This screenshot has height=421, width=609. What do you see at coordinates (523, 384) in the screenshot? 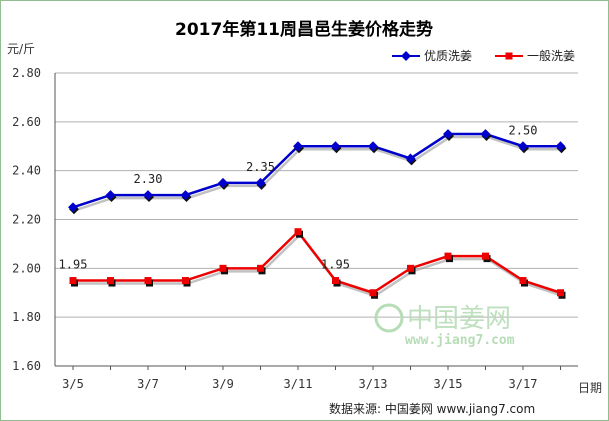
I see `x-tick-label: 3/17` at bounding box center [523, 384].